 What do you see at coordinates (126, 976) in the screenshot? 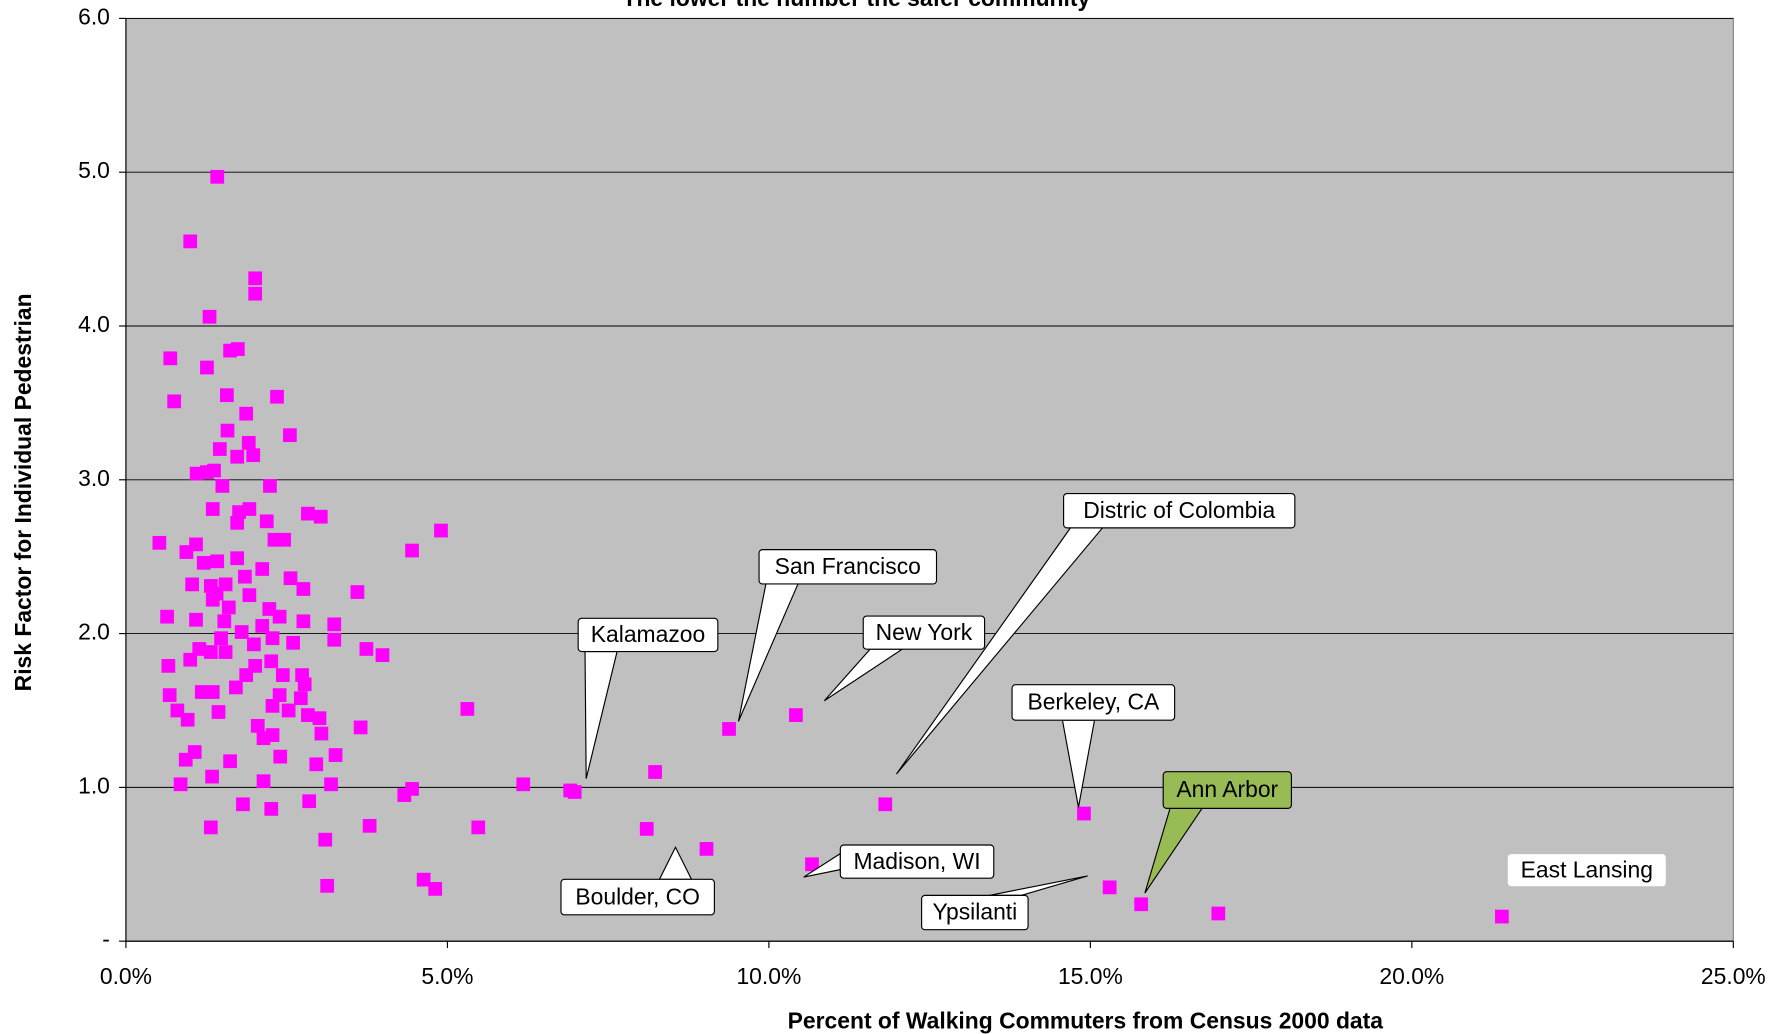
I see `x-tick-label: 0.0%` at bounding box center [126, 976].